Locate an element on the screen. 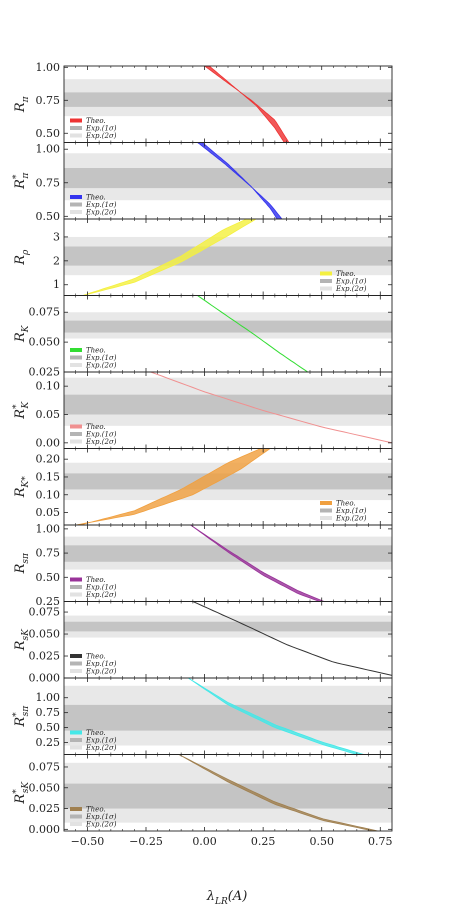  y-tick-label: 0.20 is located at coordinates (48, 459).